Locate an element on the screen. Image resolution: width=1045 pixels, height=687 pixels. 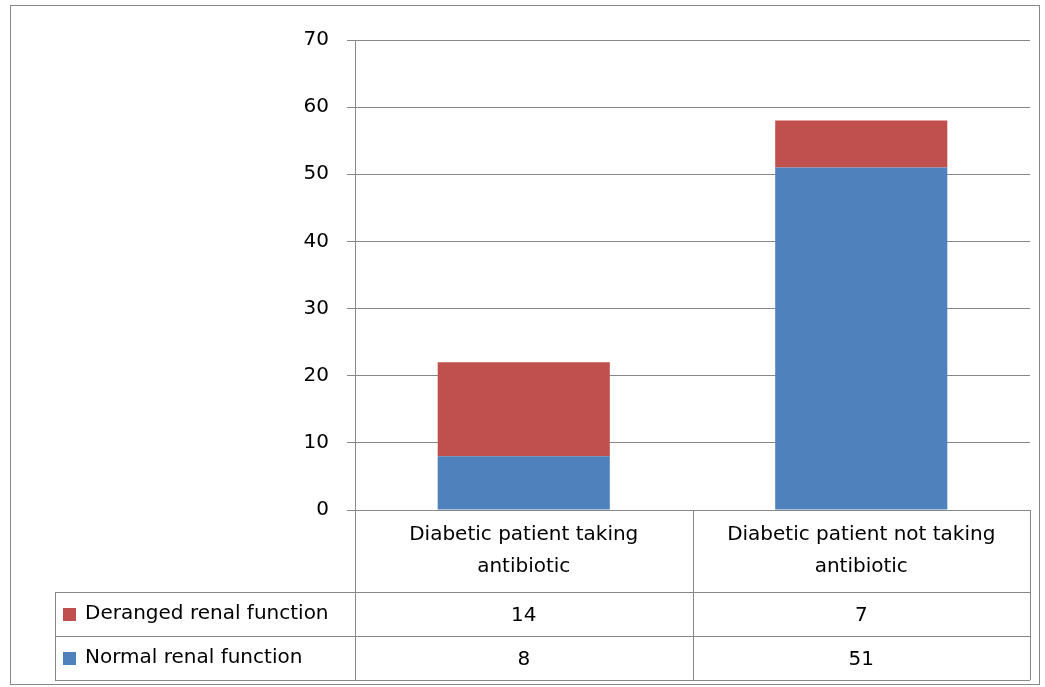
x-tick-label: Diabetic patient not taking antibiotic is located at coordinates (861, 549).